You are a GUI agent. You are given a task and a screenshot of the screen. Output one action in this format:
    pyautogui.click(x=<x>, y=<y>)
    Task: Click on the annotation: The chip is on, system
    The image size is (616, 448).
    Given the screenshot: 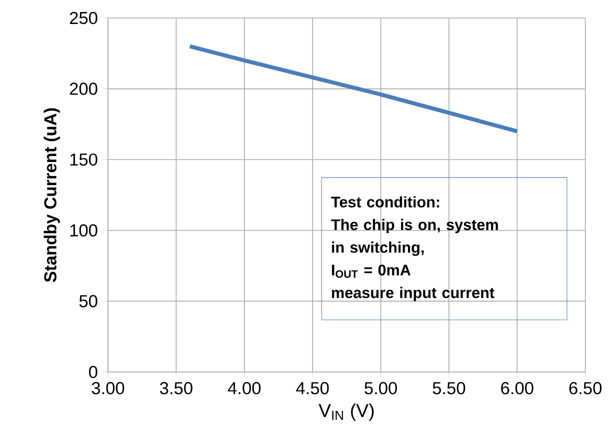 What is the action you would take?
    pyautogui.click(x=414, y=226)
    